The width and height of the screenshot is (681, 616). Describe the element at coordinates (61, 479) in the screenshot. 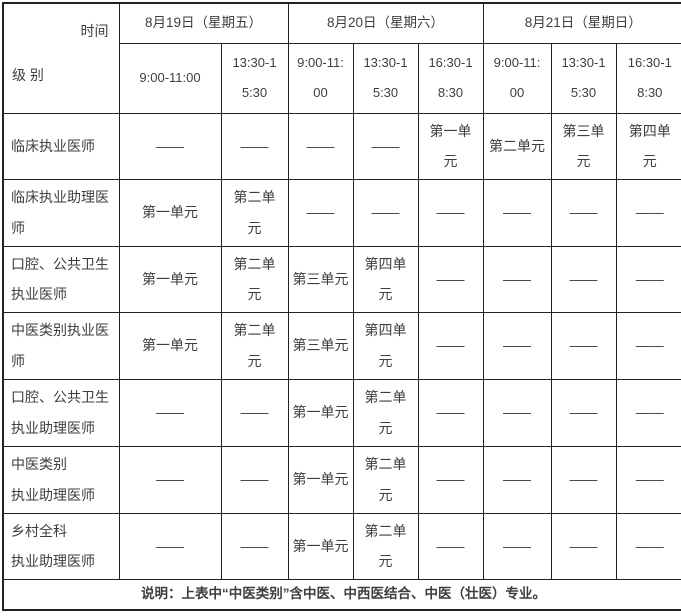

I see `row-label: 中医类别 执业助理医师` at that location.